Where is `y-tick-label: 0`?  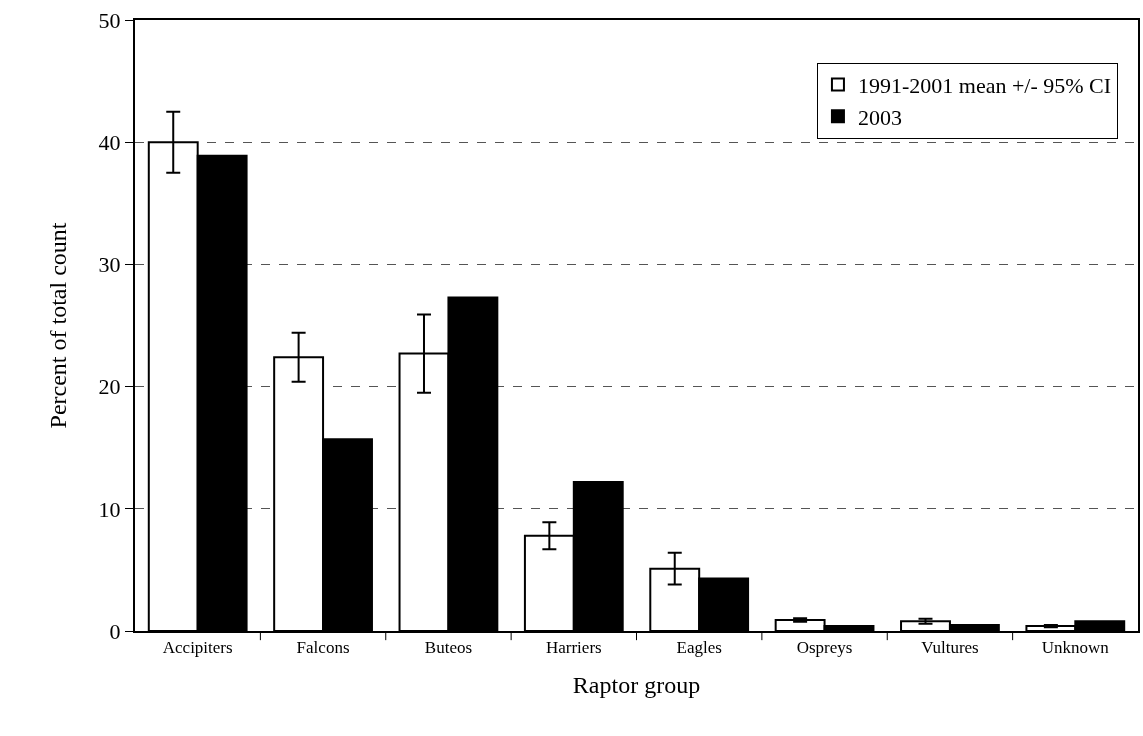 y-tick-label: 0 is located at coordinates (115, 631).